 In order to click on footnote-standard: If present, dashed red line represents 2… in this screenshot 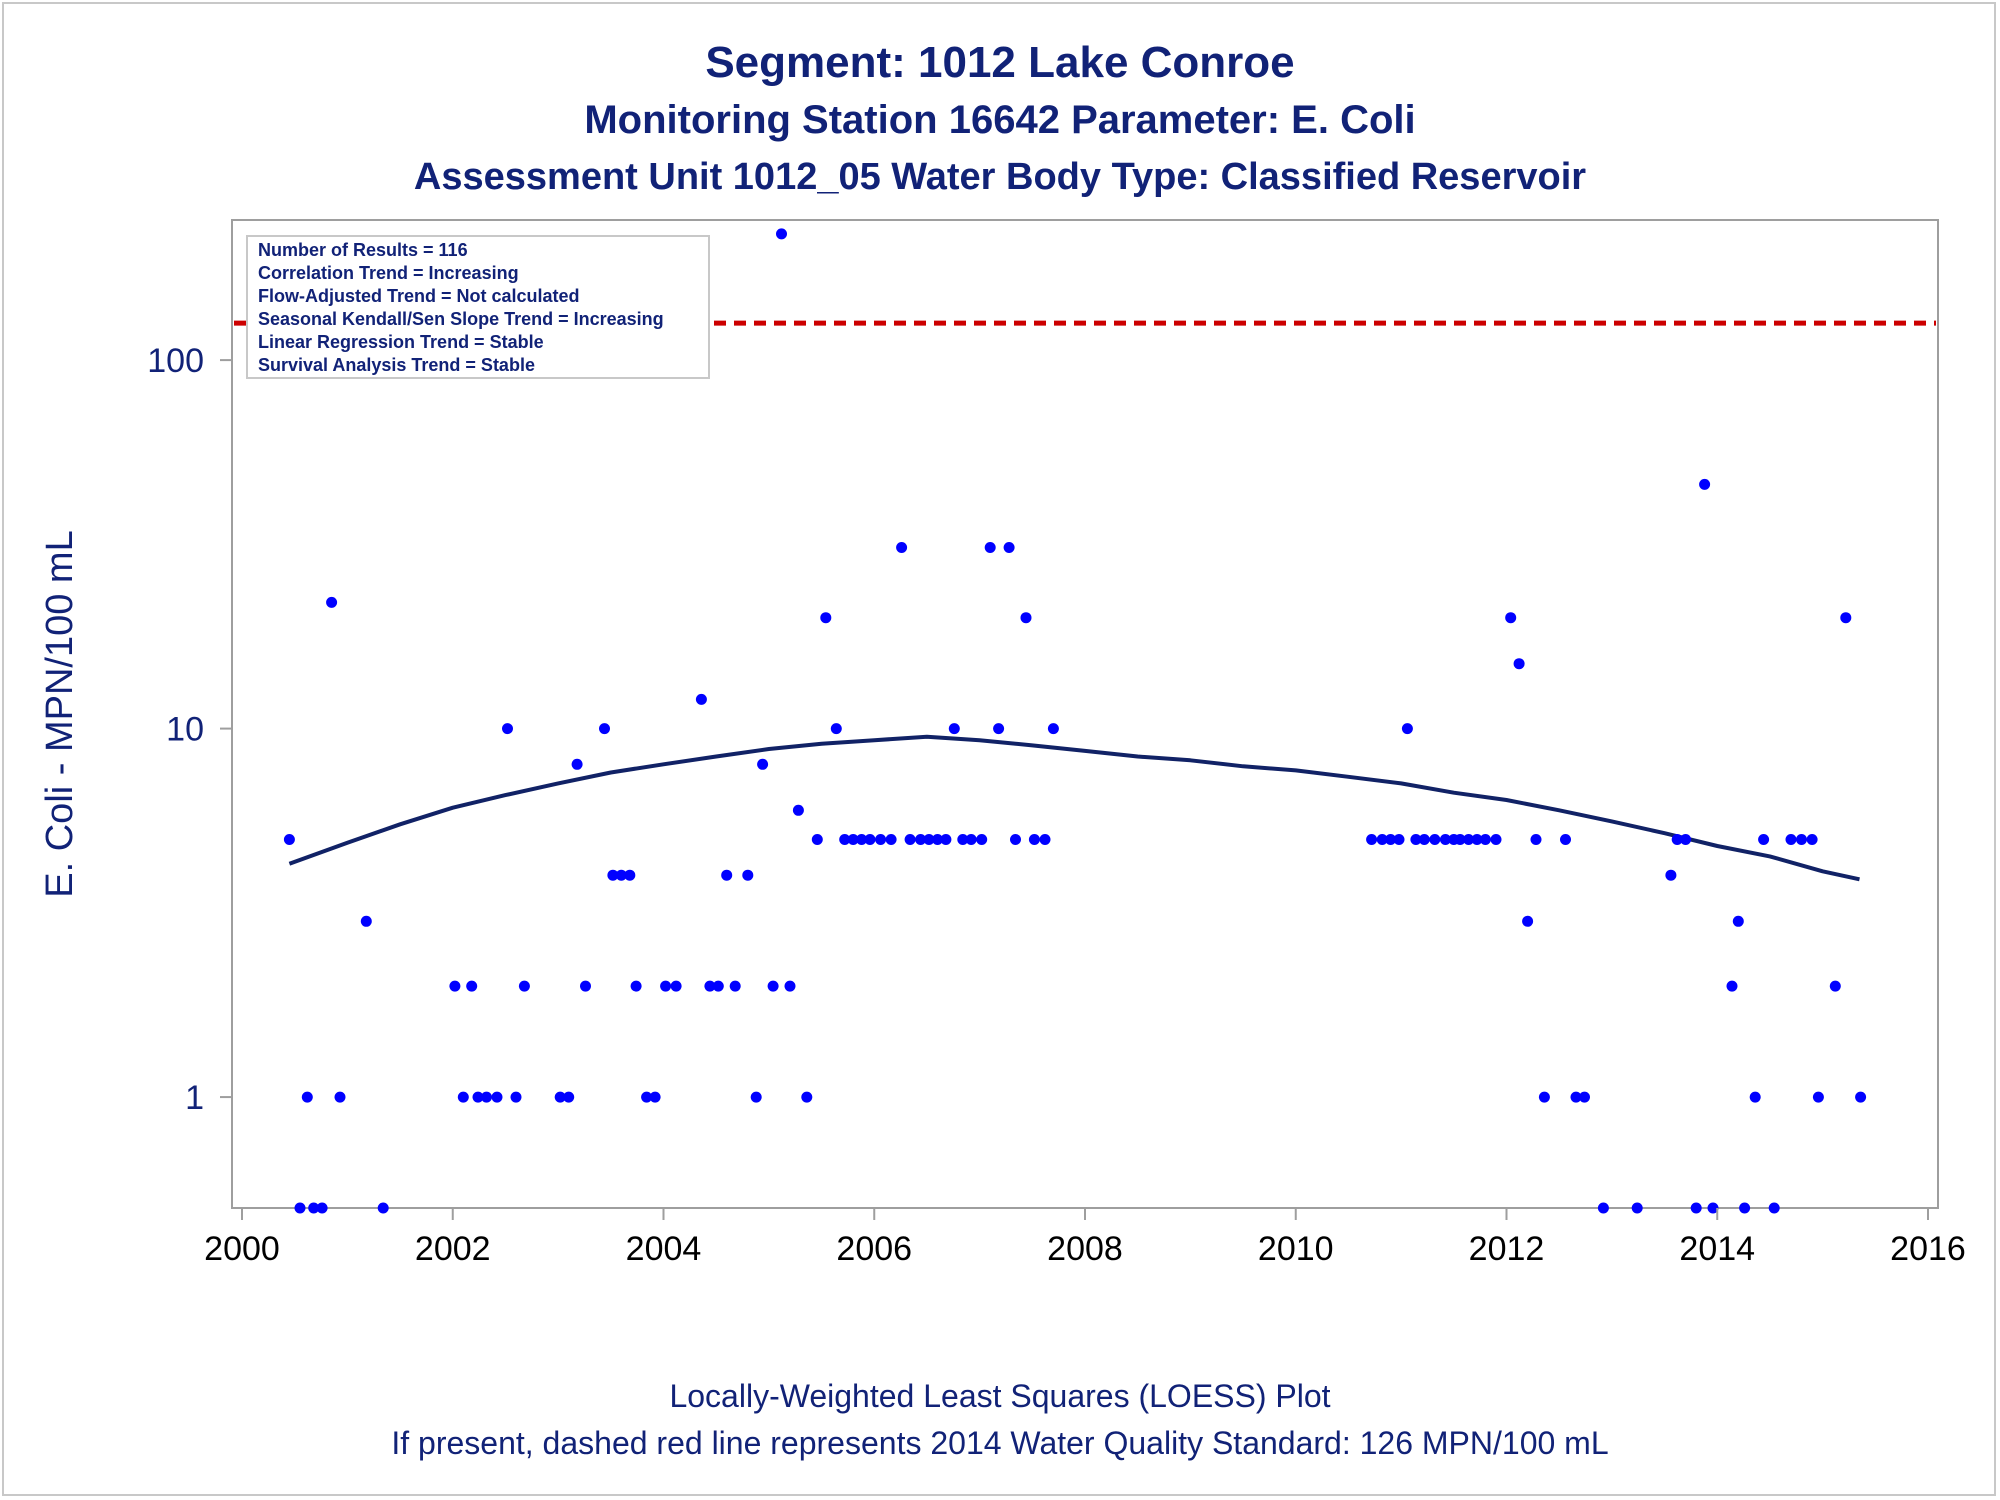, I will do `click(1000, 1443)`.